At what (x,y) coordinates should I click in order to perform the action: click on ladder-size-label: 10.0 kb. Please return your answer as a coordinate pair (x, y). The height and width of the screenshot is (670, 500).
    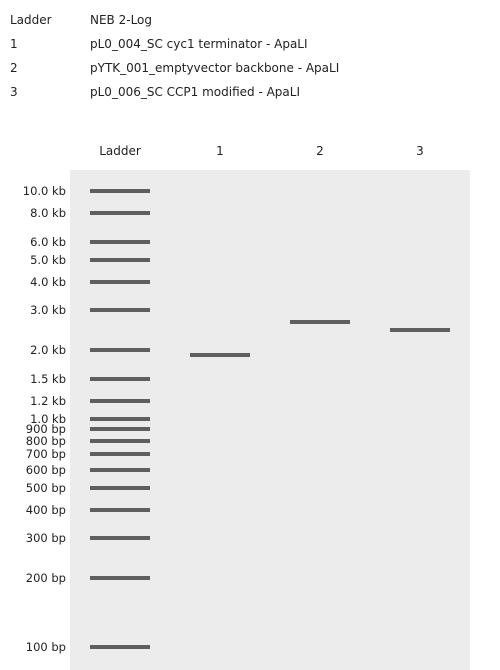
    Looking at the image, I should click on (44, 191).